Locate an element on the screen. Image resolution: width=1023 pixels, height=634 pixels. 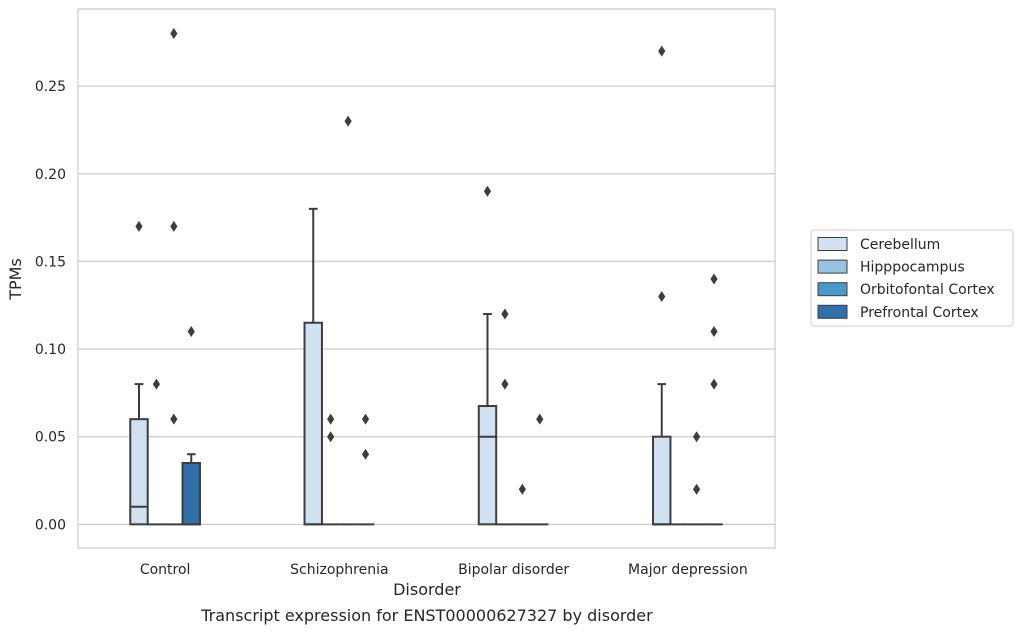
x-axis-label: Disorder is located at coordinates (427, 589).